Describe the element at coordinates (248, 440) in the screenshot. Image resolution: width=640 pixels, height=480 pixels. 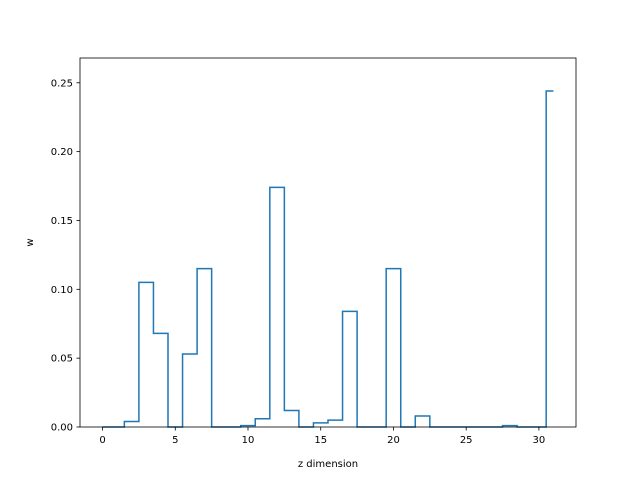
I see `x-tick-label: 10` at that location.